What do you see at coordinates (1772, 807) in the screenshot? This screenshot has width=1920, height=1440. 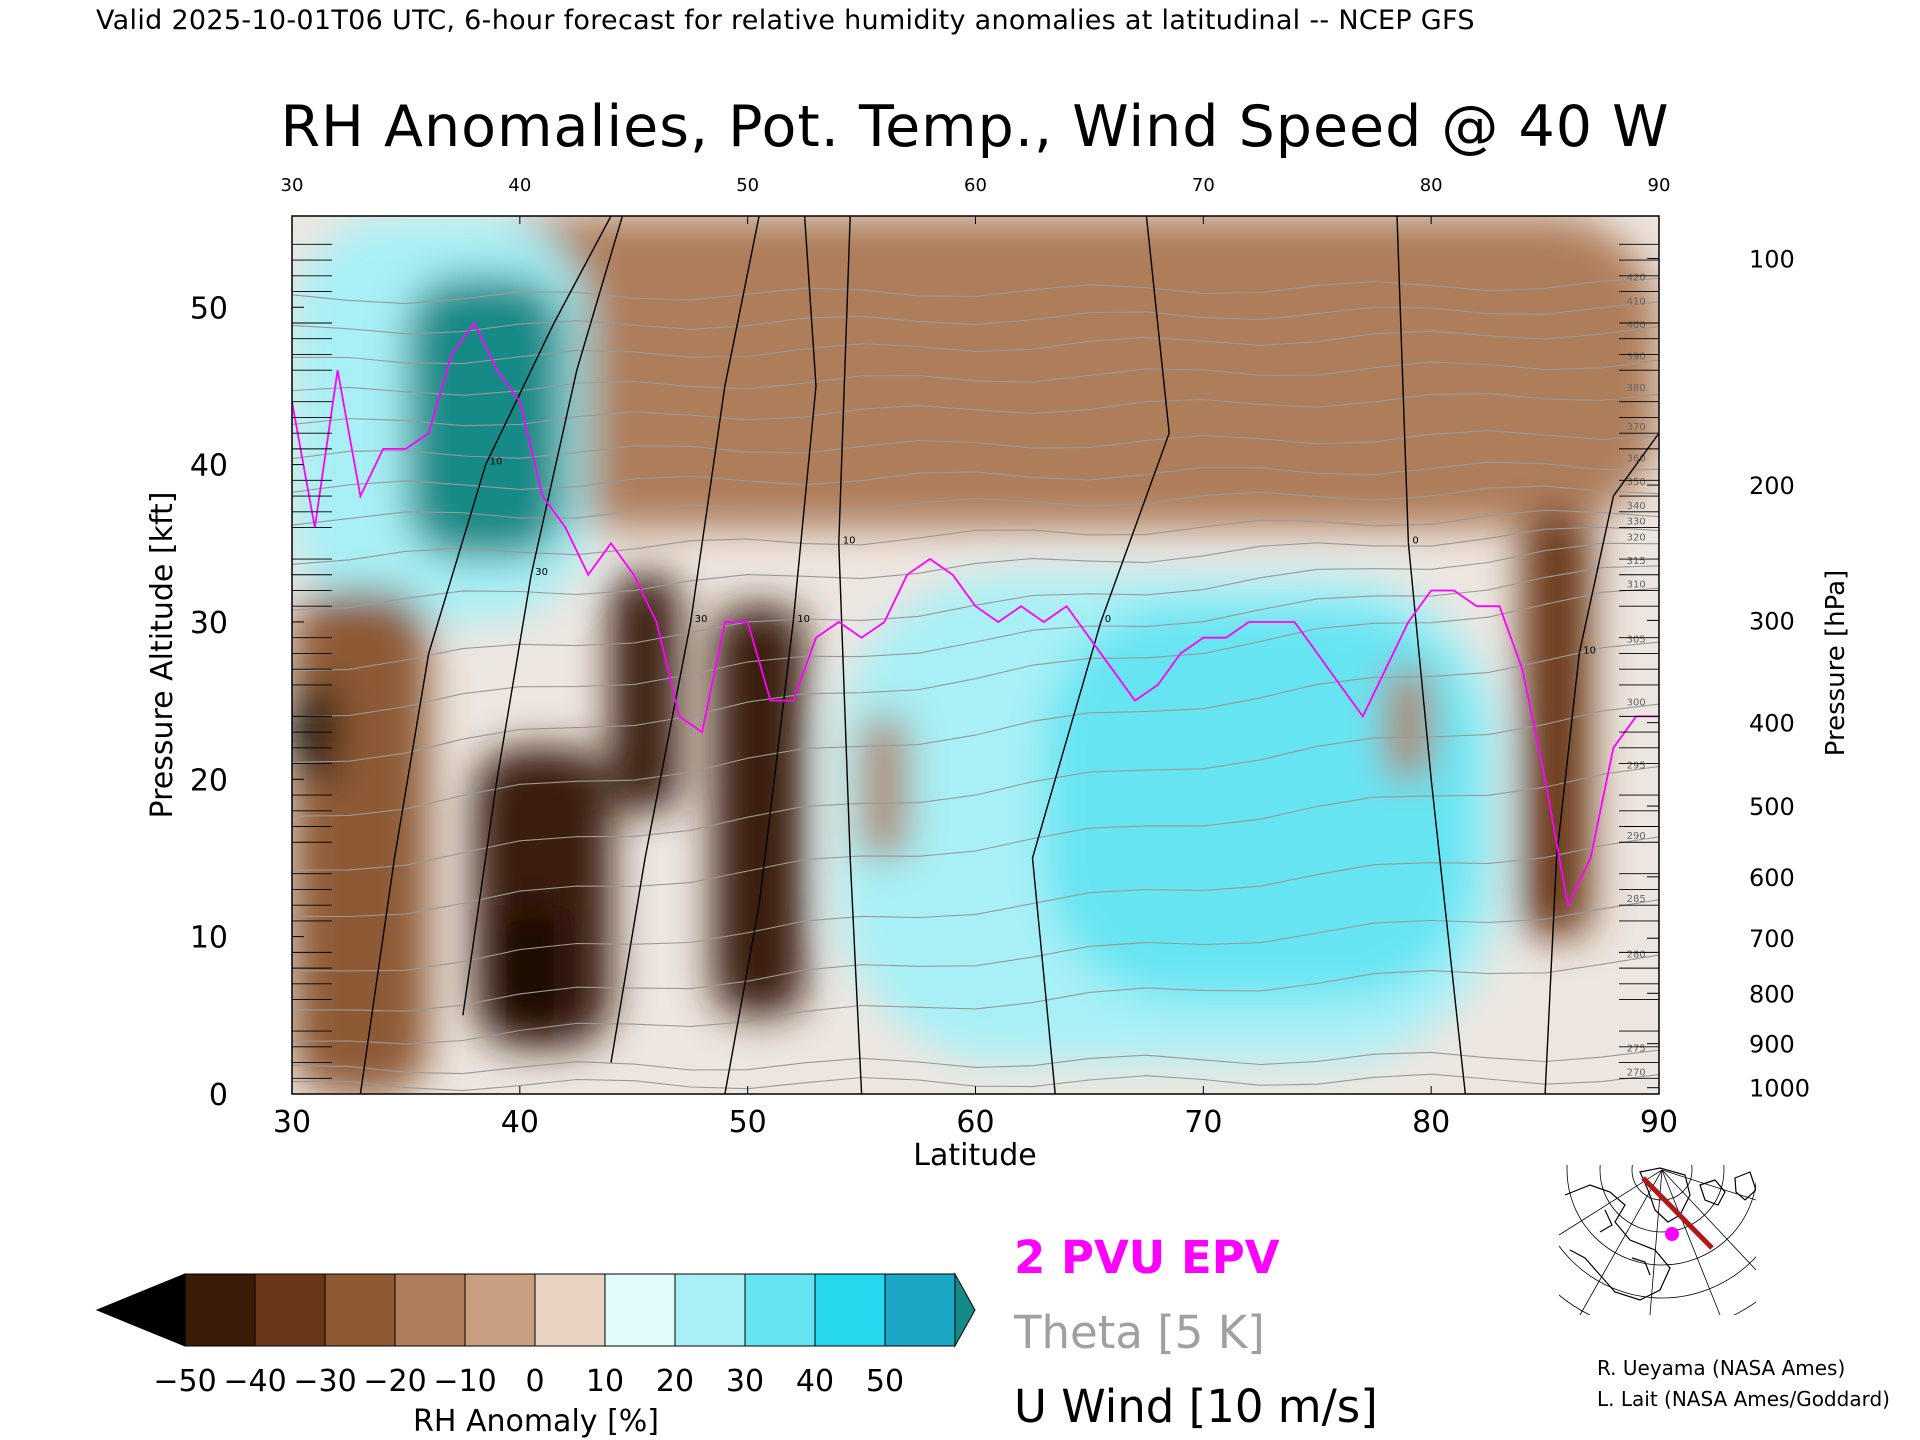 I see `p-tick-label-500: 500` at bounding box center [1772, 807].